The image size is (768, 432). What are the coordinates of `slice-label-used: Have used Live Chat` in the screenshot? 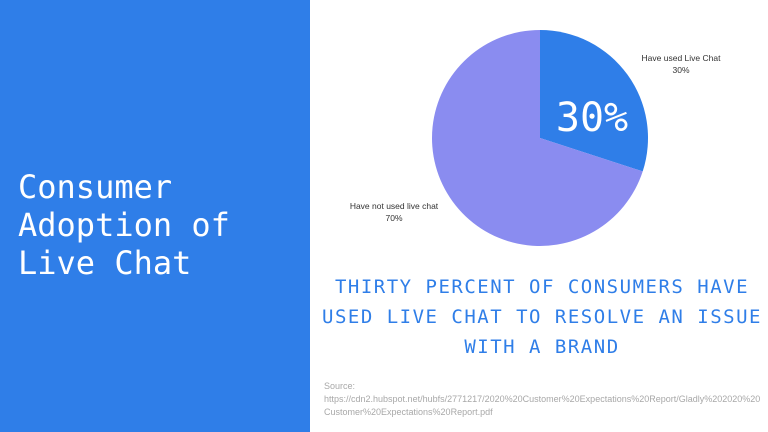 It's located at (682, 58).